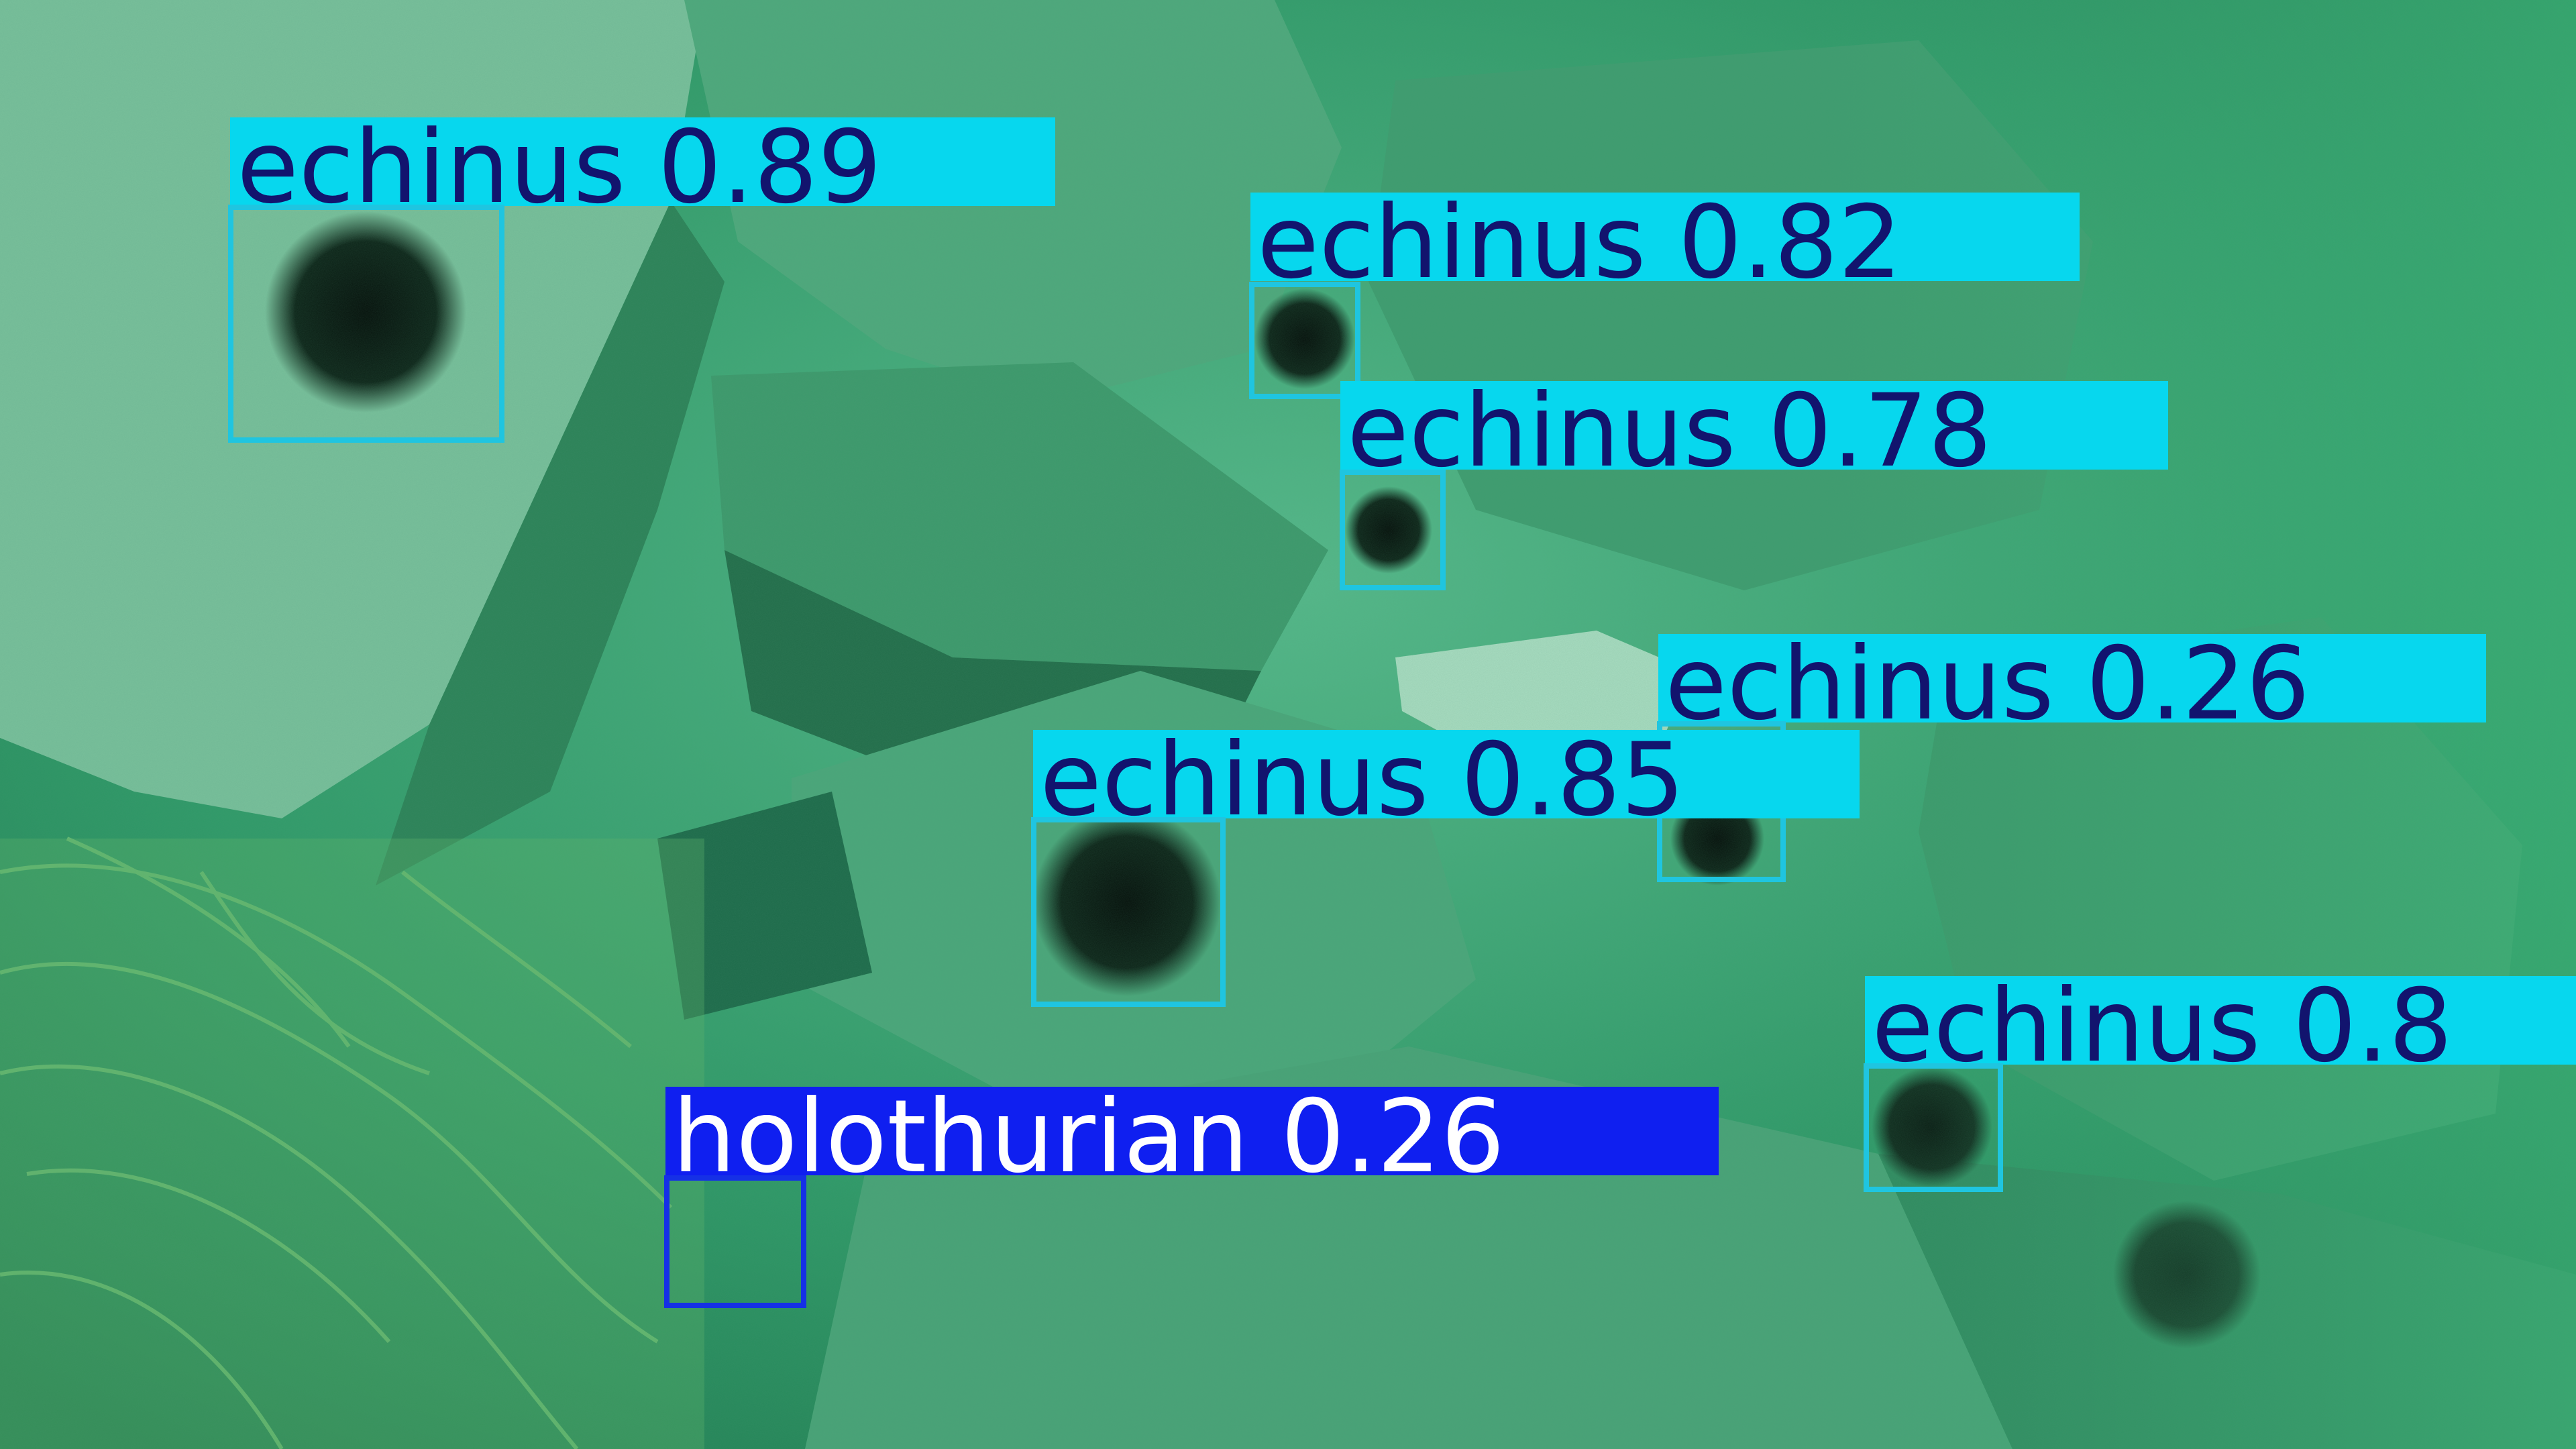 This screenshot has width=2576, height=1449. I want to click on detection-tag: echinus 0.85, so click(1446, 774).